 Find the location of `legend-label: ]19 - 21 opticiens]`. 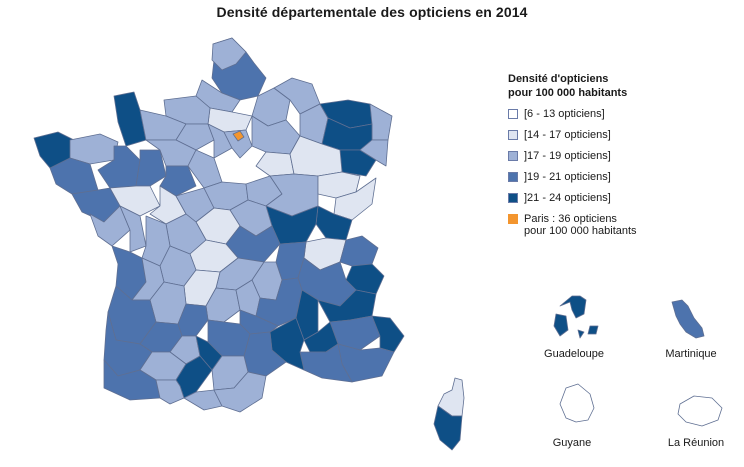

legend-label: ]19 - 21 opticiens] is located at coordinates (567, 177).